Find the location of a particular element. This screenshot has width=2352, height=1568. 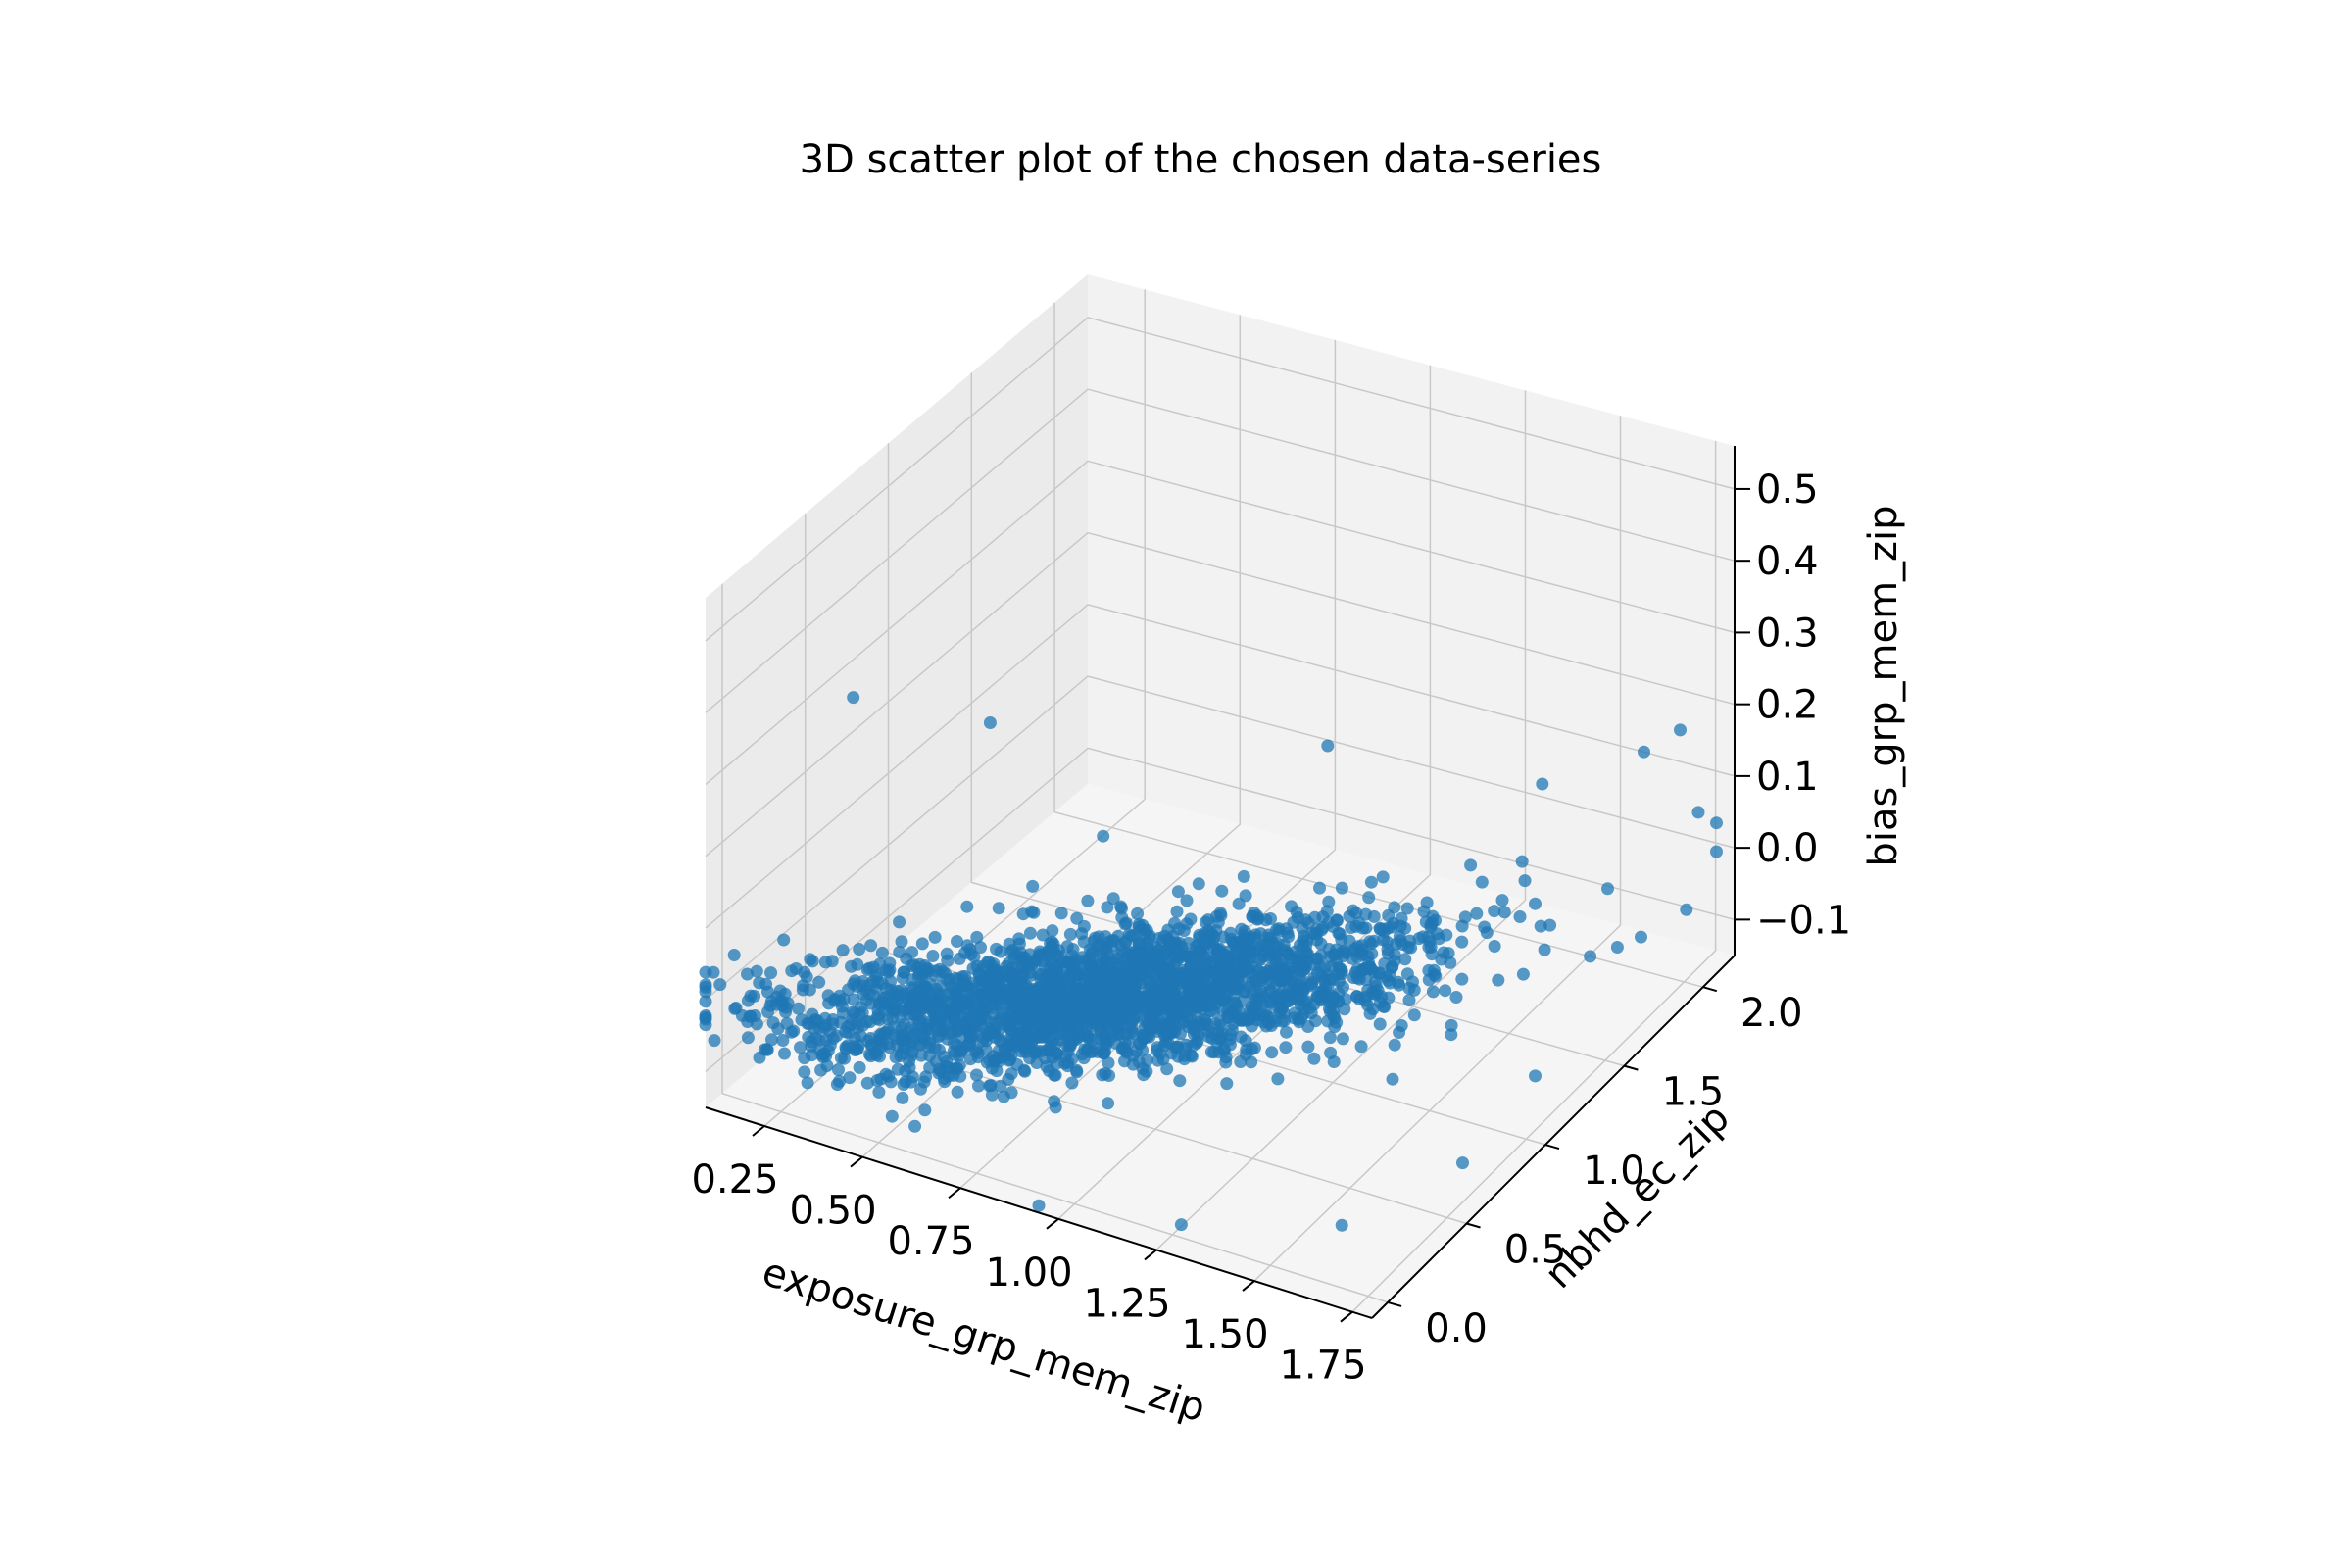

pane-left is located at coordinates (897, 690).